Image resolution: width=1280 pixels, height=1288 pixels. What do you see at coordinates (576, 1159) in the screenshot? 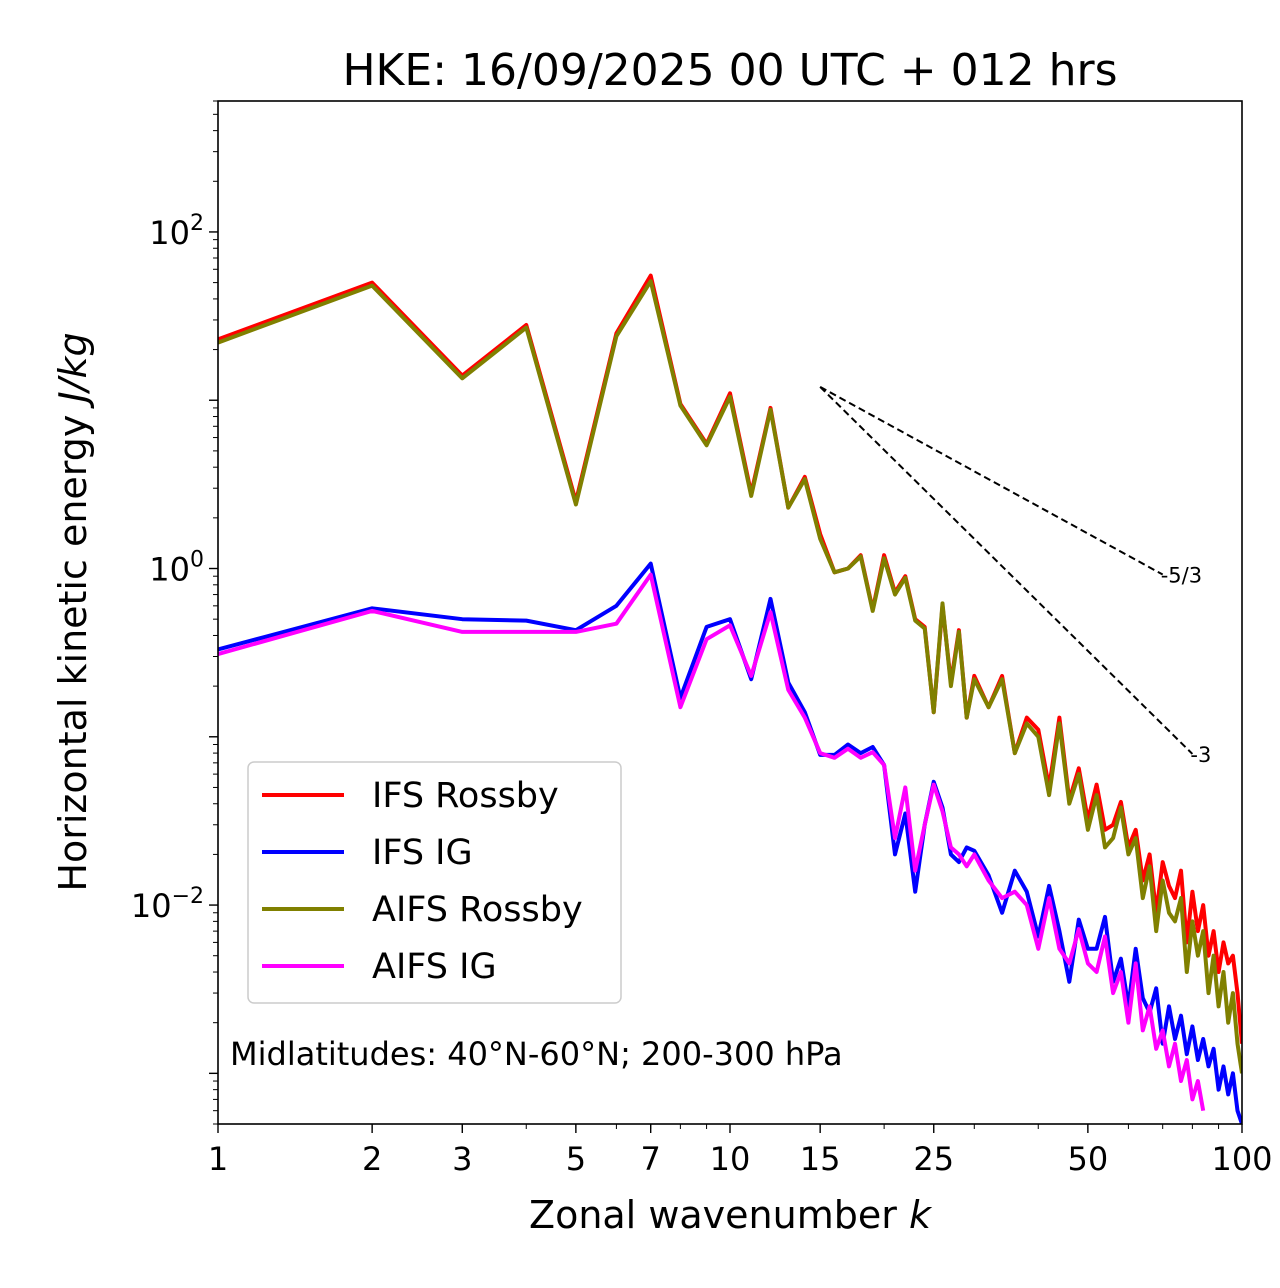
I see `x-tick-label: 5` at bounding box center [576, 1159].